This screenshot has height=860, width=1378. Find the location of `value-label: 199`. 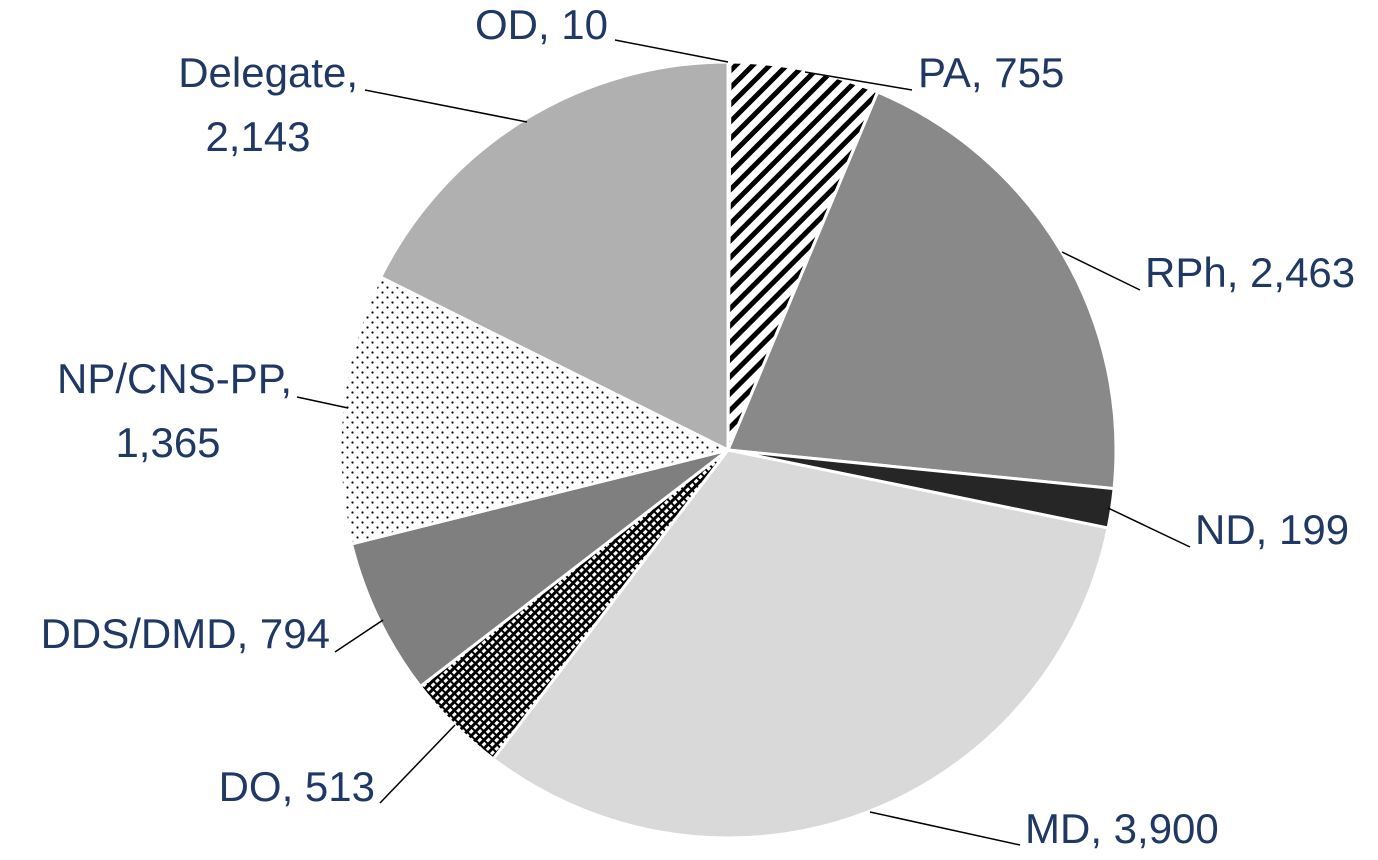

value-label: 199 is located at coordinates (1314, 529).